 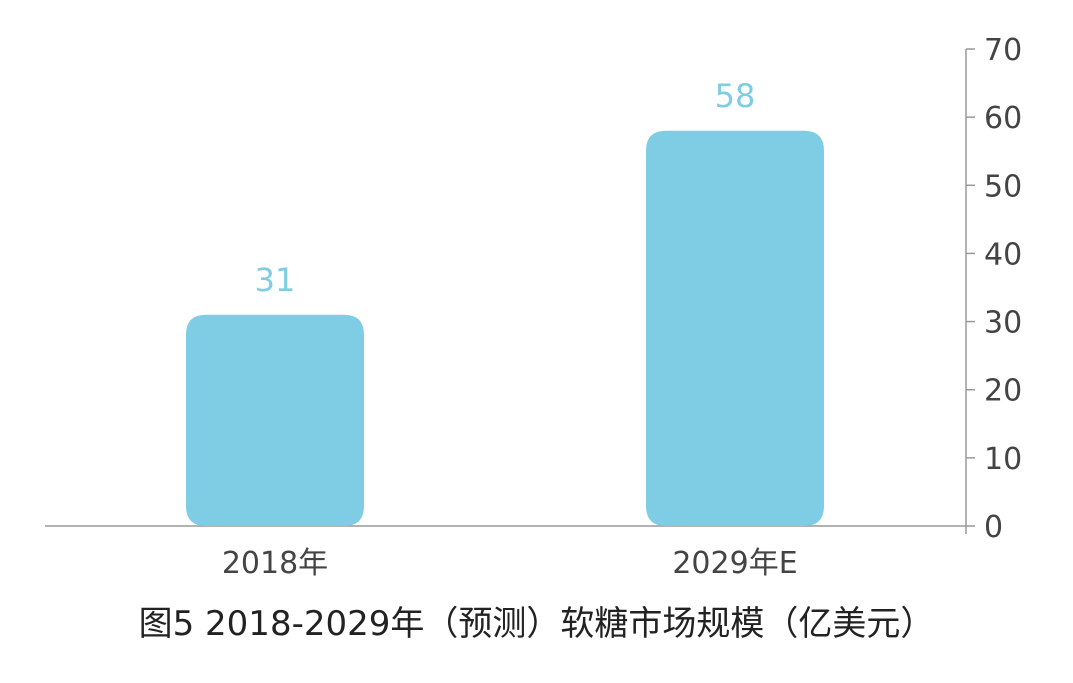 What do you see at coordinates (275, 280) in the screenshot?
I see `data-label: 31` at bounding box center [275, 280].